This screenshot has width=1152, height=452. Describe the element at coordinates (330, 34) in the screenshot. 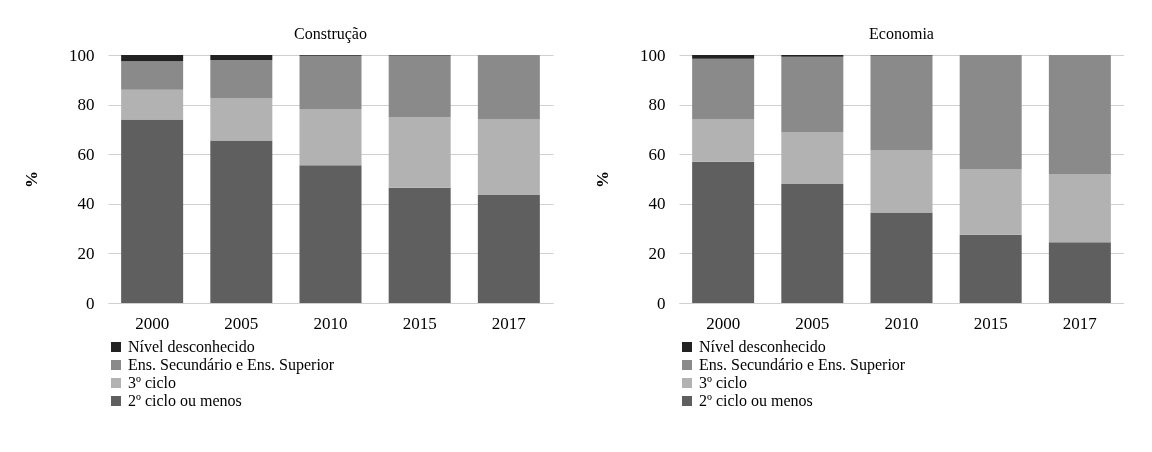

I see `chart-title: Construção` at that location.